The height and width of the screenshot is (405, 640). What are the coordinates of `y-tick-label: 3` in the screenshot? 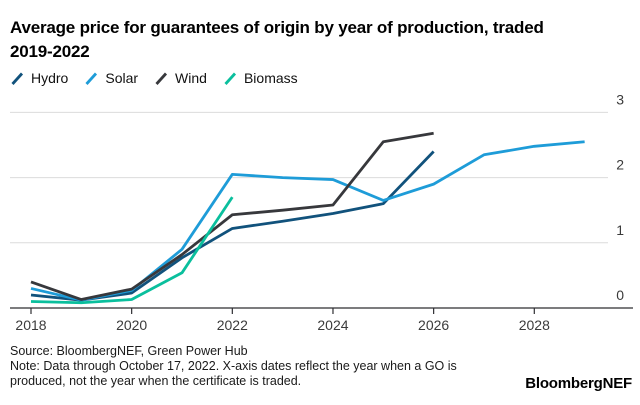 It's located at (620, 99).